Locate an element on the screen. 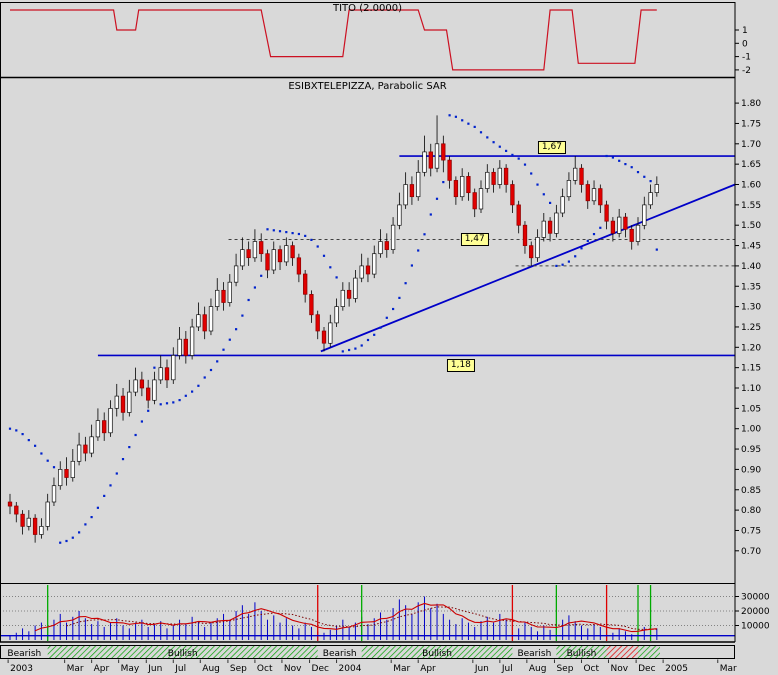 The height and width of the screenshot is (675, 778). x-axis-label: 2004 is located at coordinates (350, 669).